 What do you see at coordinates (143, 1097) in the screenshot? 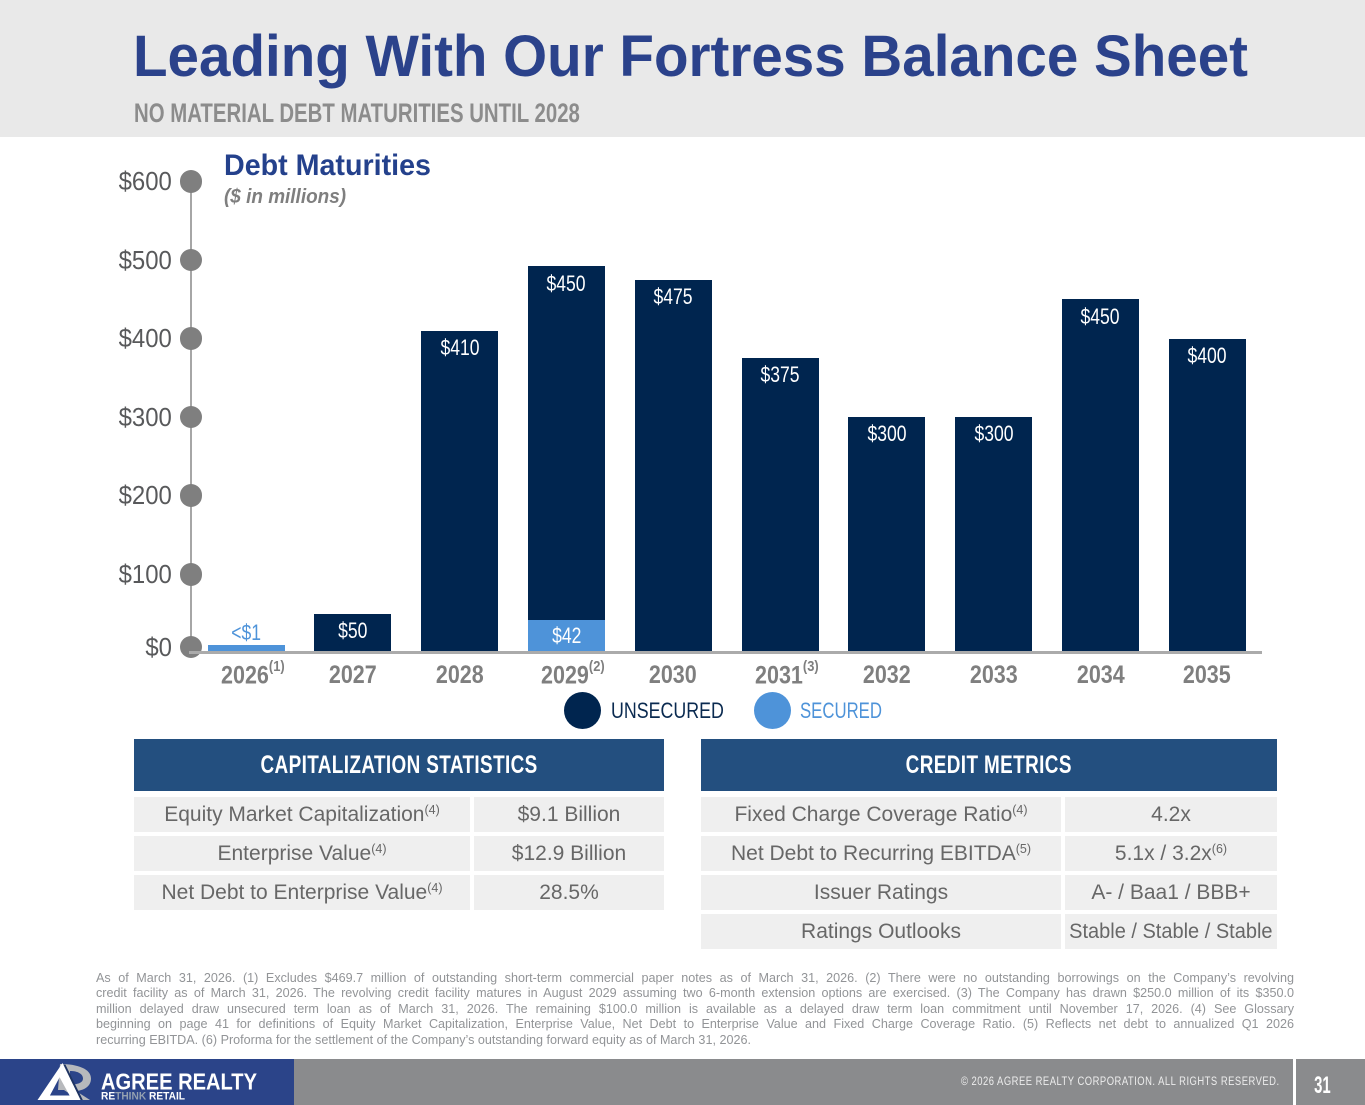
I see `svg-text: RETHINK RETAIL` at bounding box center [143, 1097].